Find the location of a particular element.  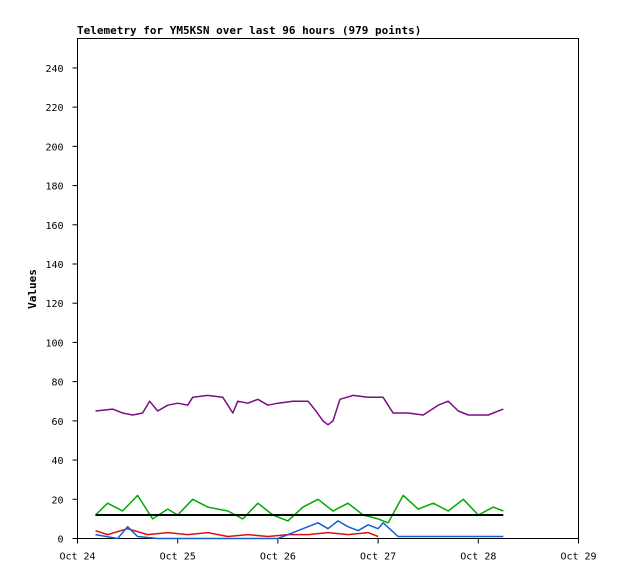

y-axis: 0 20 40 60 80 100 120 140 160 180 200 220 240 is located at coordinates (61, 305).